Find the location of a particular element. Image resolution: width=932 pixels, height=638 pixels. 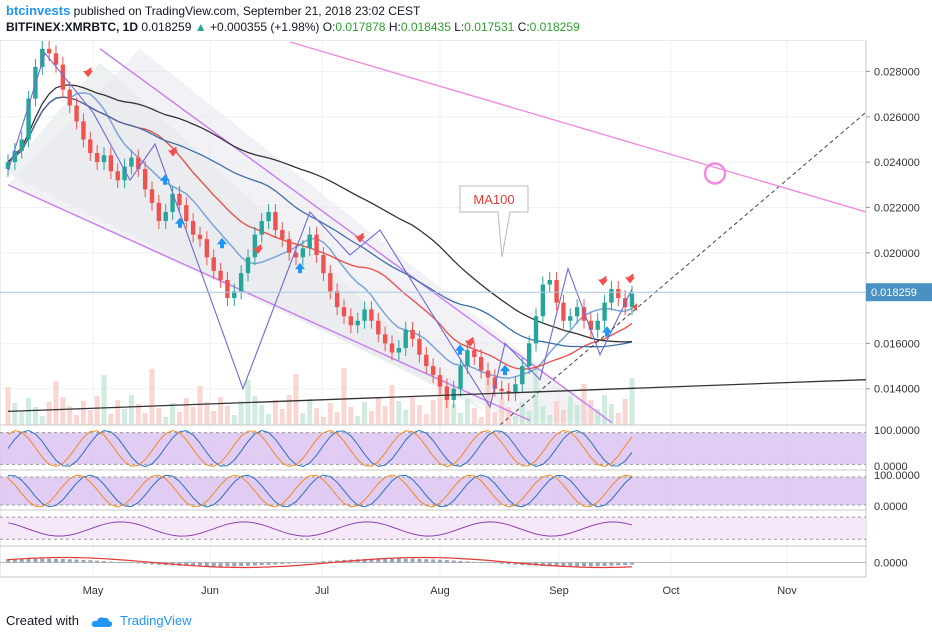

tradingview-brand: TradingView is located at coordinates (156, 620).